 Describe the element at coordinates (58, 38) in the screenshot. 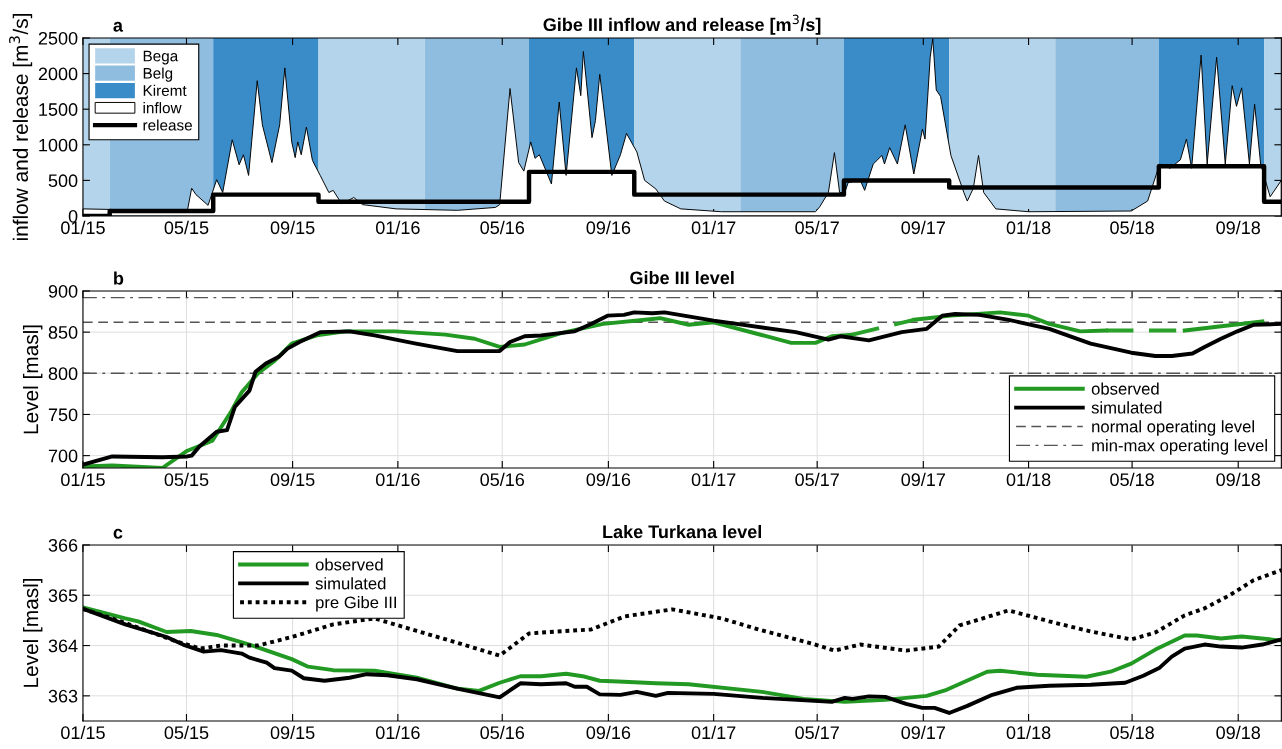

I see `y-tick-label: 2500` at that location.